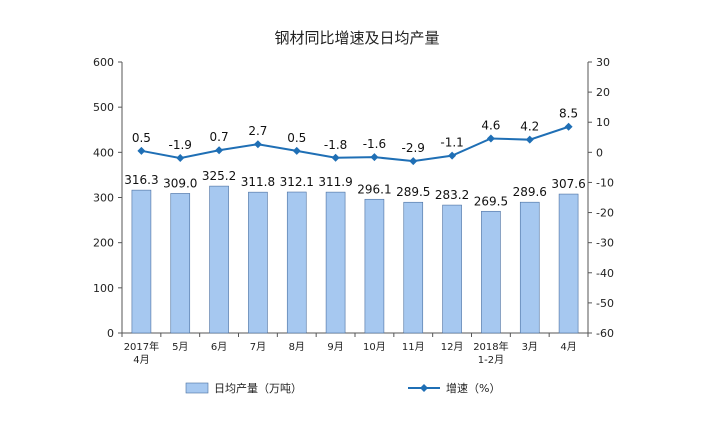  Describe the element at coordinates (342, 388) in the screenshot. I see `legend: 日均产量（万吨） 增速（%）` at that location.